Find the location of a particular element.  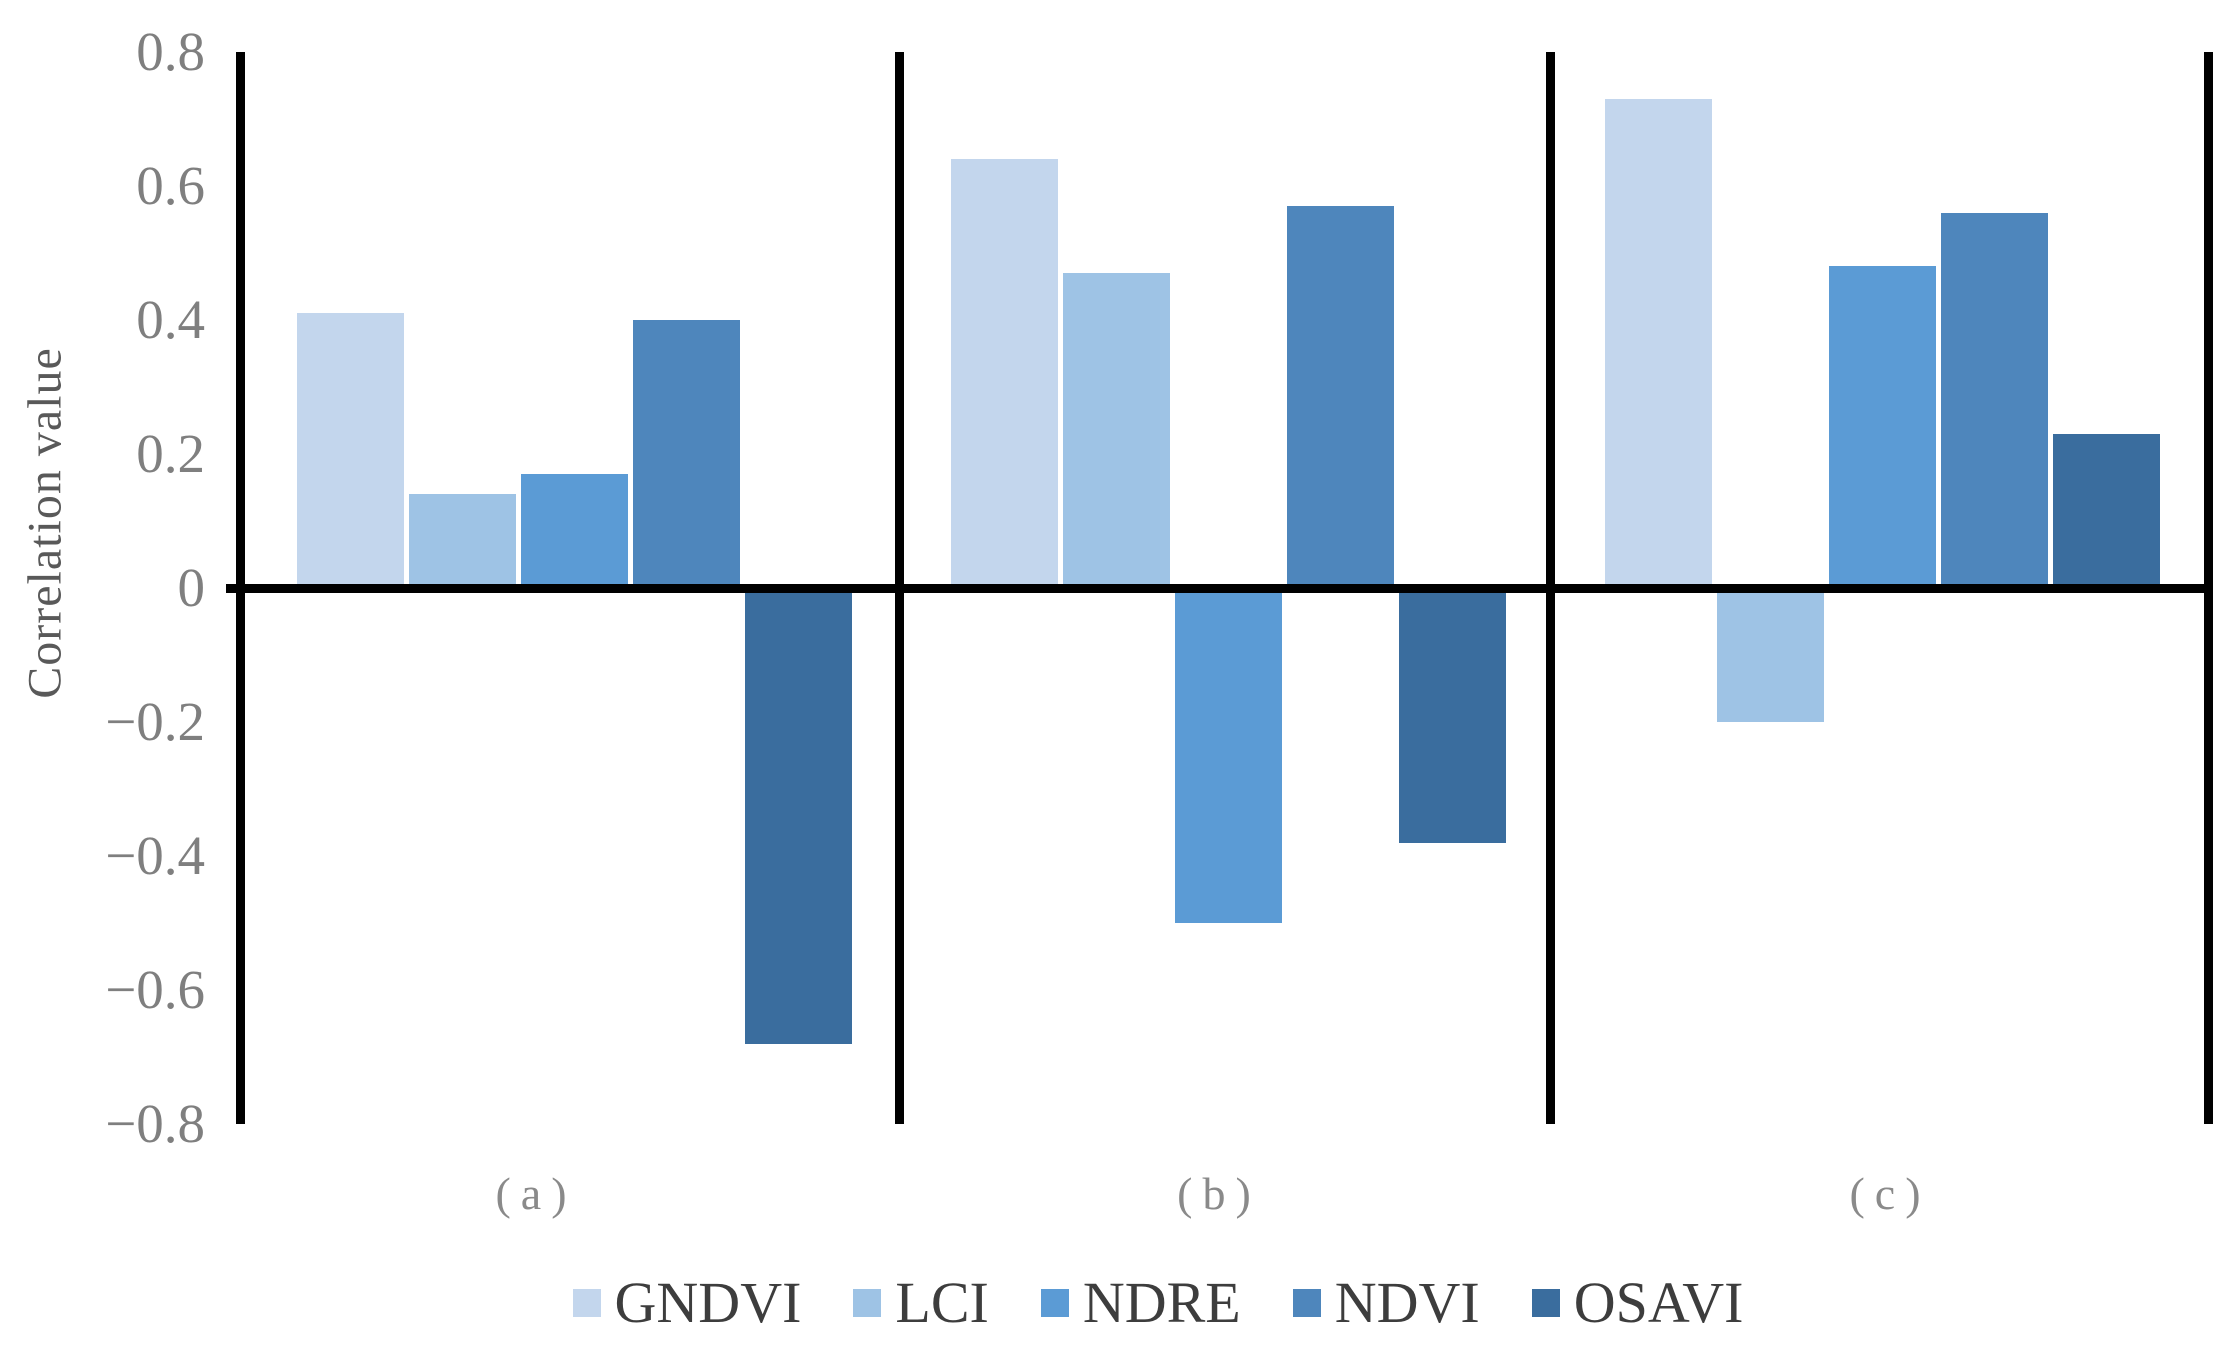

legend-item-ndre: NDRE is located at coordinates (1140, 1302).